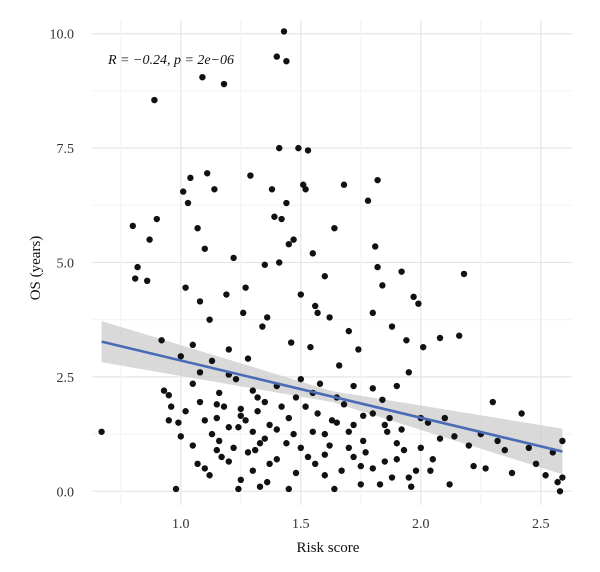  I want to click on y-tick-label: 7.5, so click(66, 149).